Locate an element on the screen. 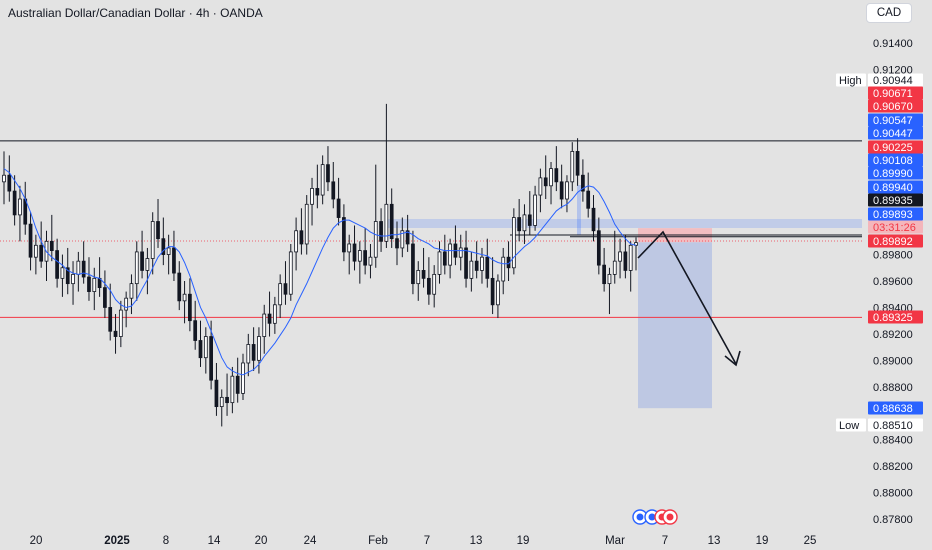 Image resolution: width=932 pixels, height=550 pixels. y-tick-label: 0.89200 is located at coordinates (893, 335).